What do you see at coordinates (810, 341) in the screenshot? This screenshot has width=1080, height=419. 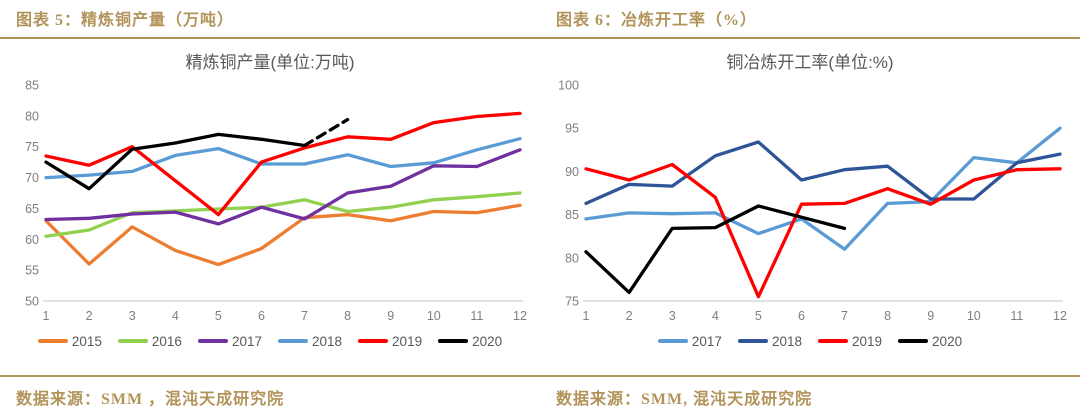 I see `chart6-legend: 2017 2018 2019 2020` at bounding box center [810, 341].